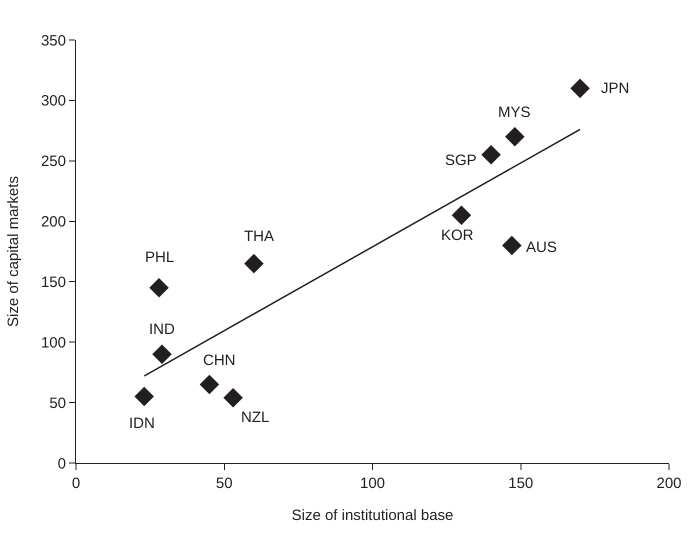 The width and height of the screenshot is (694, 533). Describe the element at coordinates (53, 41) in the screenshot. I see `y-tick-label: 350` at that location.